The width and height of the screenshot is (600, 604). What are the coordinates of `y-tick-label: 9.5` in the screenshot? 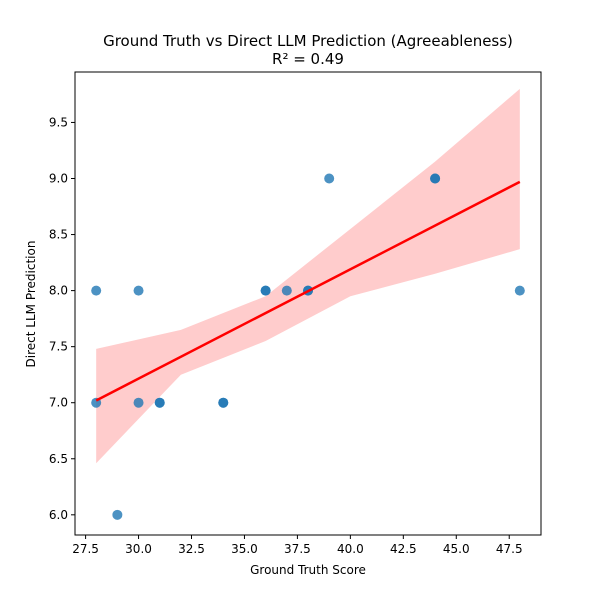 It's located at (58, 122).